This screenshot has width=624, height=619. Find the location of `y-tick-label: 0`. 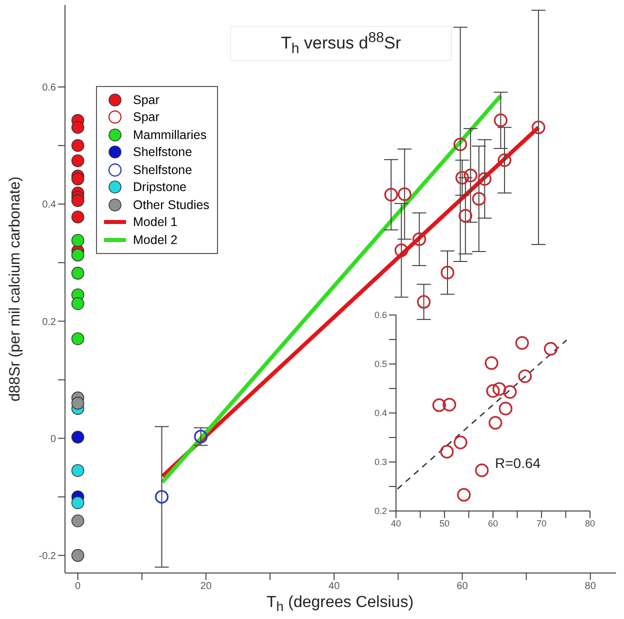

y-tick-label: 0 is located at coordinates (53, 439).